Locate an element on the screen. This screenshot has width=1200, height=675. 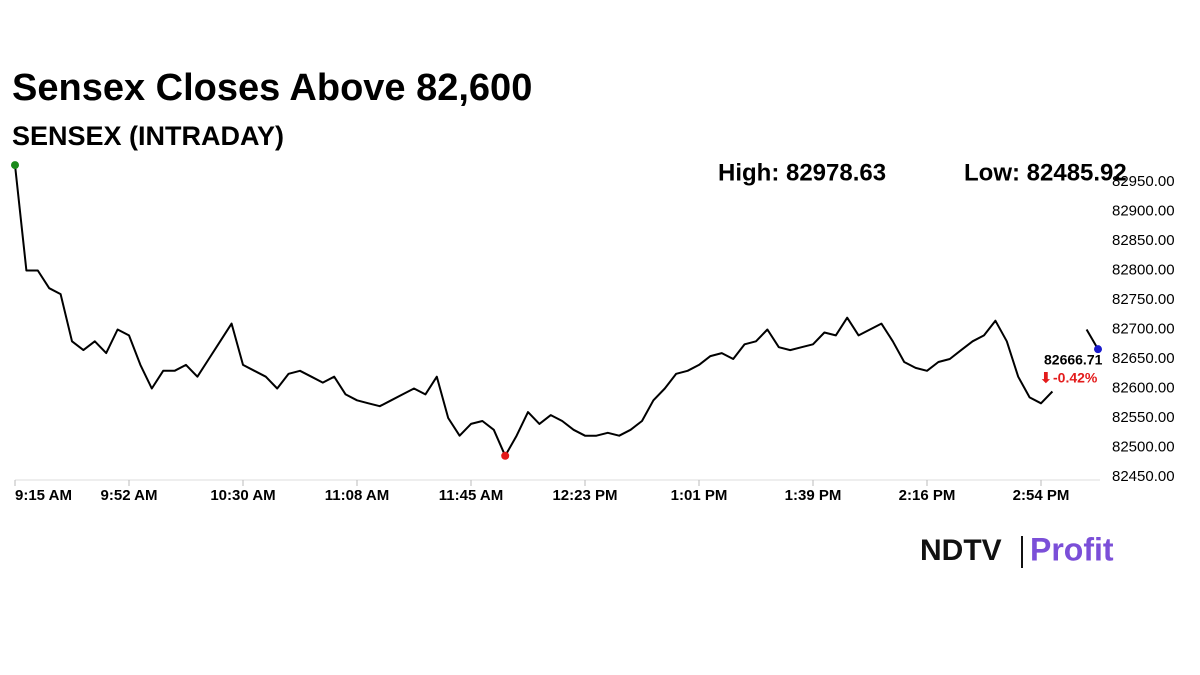
x-tick-label: 1:39 PM is located at coordinates (813, 495).